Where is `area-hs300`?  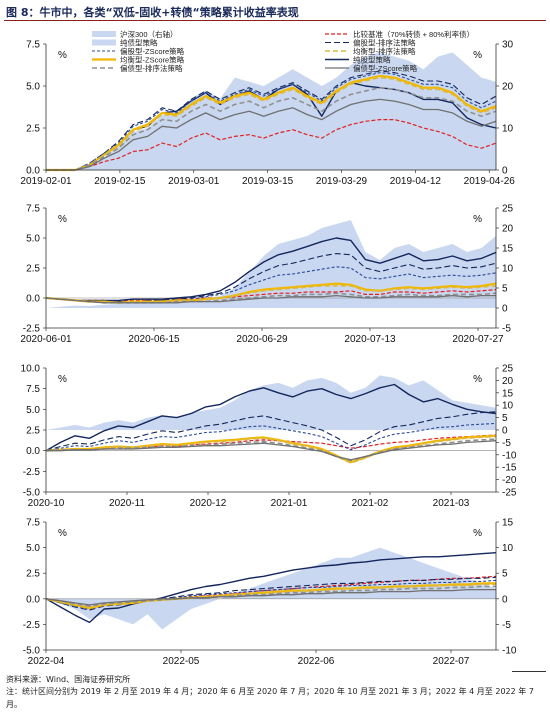
area-hs300 is located at coordinates (271, 111).